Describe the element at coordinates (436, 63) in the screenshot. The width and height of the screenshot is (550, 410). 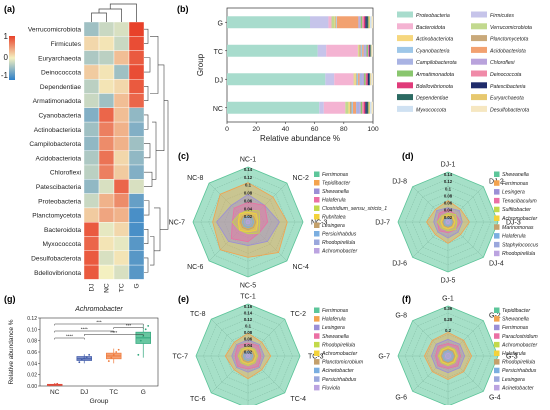
I see `legend-label: Campilobacterota` at that location.